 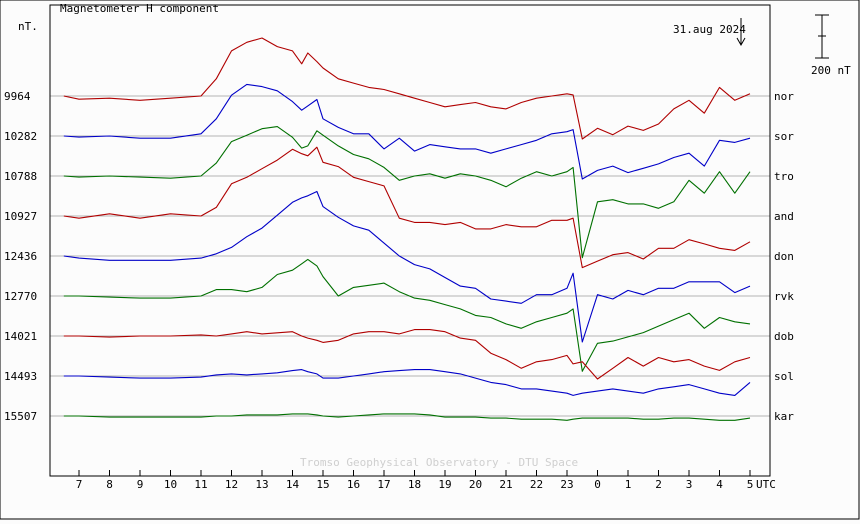 I want to click on x-tick-label: 7, so click(x=79, y=484).